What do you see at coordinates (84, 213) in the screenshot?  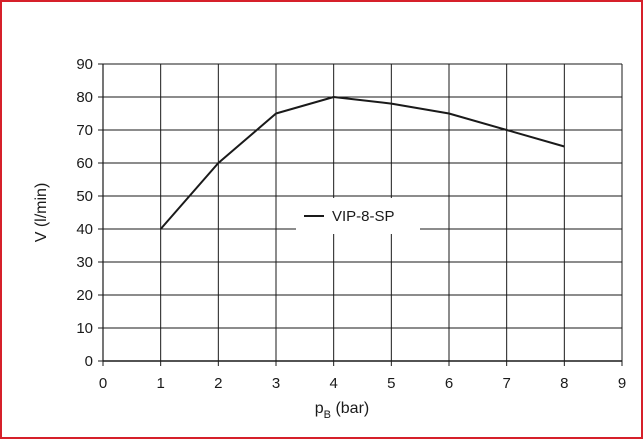 I see `y-tick-labels: 0 10 20 30 40 50 60 70 80 90` at bounding box center [84, 213].